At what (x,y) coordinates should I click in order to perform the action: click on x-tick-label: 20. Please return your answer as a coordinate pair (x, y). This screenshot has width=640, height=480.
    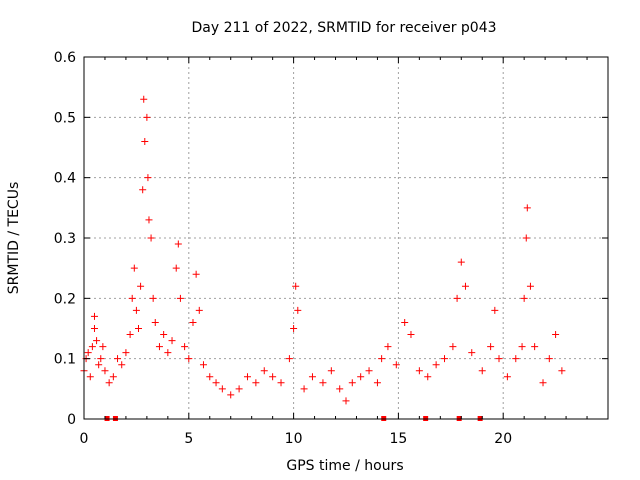
    Looking at the image, I should click on (503, 439).